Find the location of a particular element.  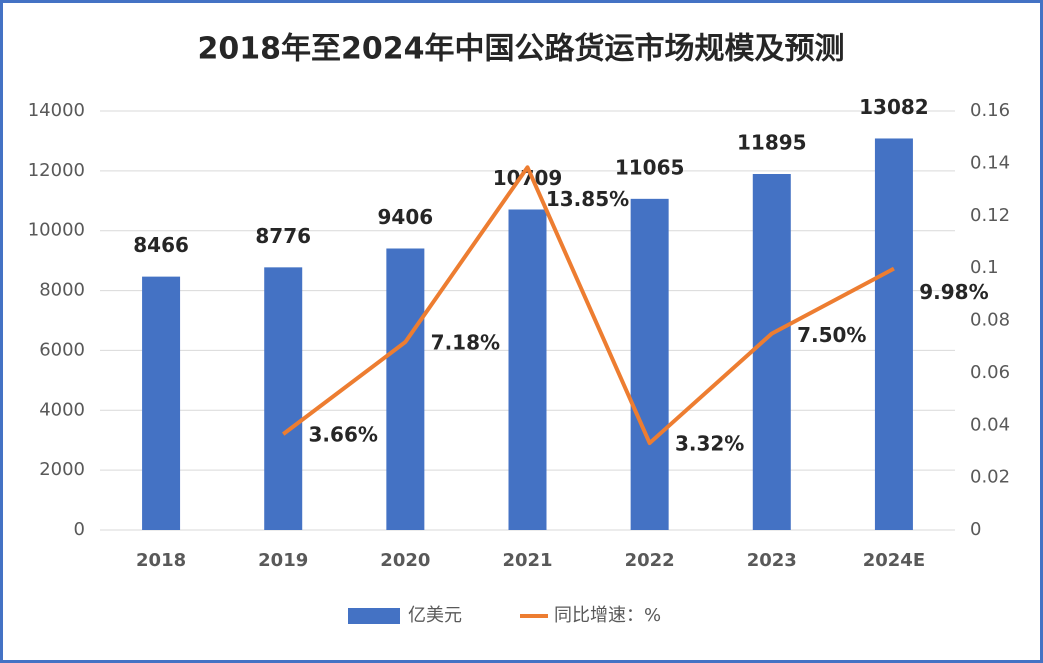

bar-value-label: 9406 is located at coordinates (406, 217).